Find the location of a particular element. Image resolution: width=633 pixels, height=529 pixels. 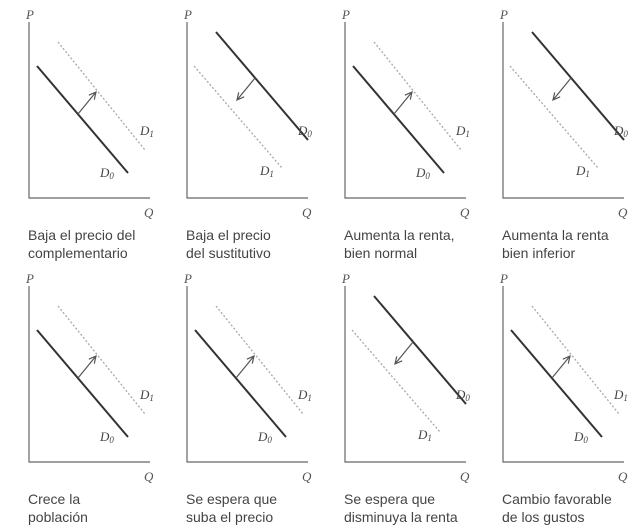

caption-line-2: del sustitutivo is located at coordinates (228, 253).